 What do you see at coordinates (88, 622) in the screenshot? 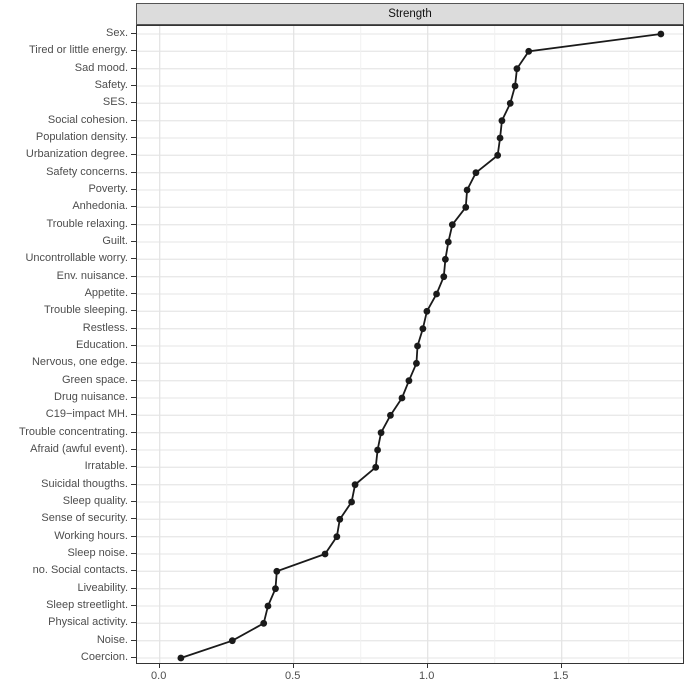
I see `y-axis-label: Physical activity.` at bounding box center [88, 622].